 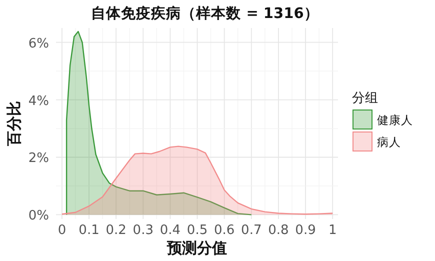 I want to click on y-tick-label: 4%, so click(x=38, y=101).